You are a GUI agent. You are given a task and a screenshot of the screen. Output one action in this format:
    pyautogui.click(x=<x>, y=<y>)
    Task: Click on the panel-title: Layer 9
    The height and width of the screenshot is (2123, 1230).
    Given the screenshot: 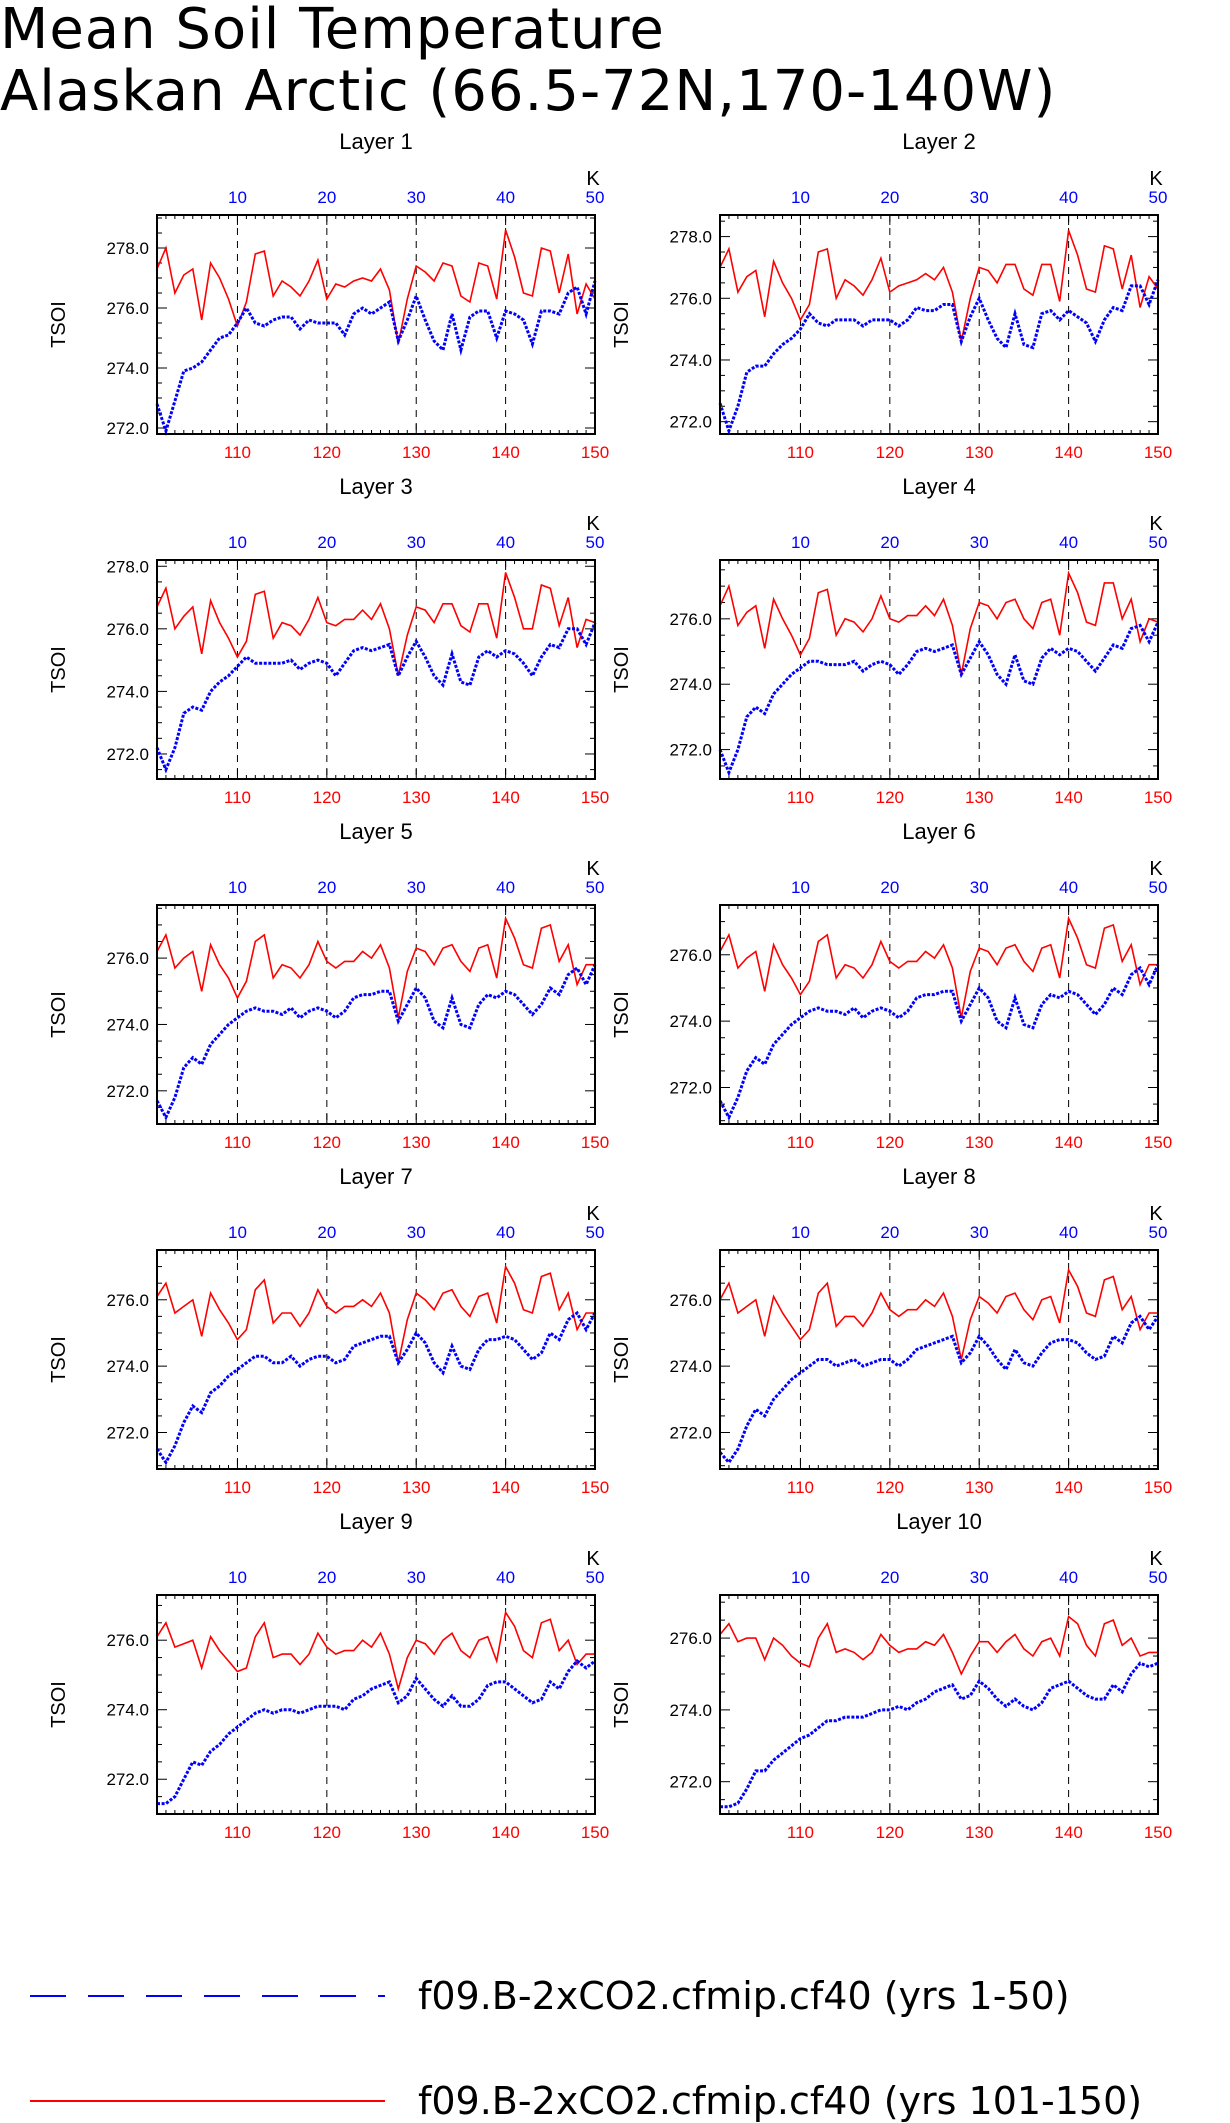 What is the action you would take?
    pyautogui.click(x=375, y=1521)
    